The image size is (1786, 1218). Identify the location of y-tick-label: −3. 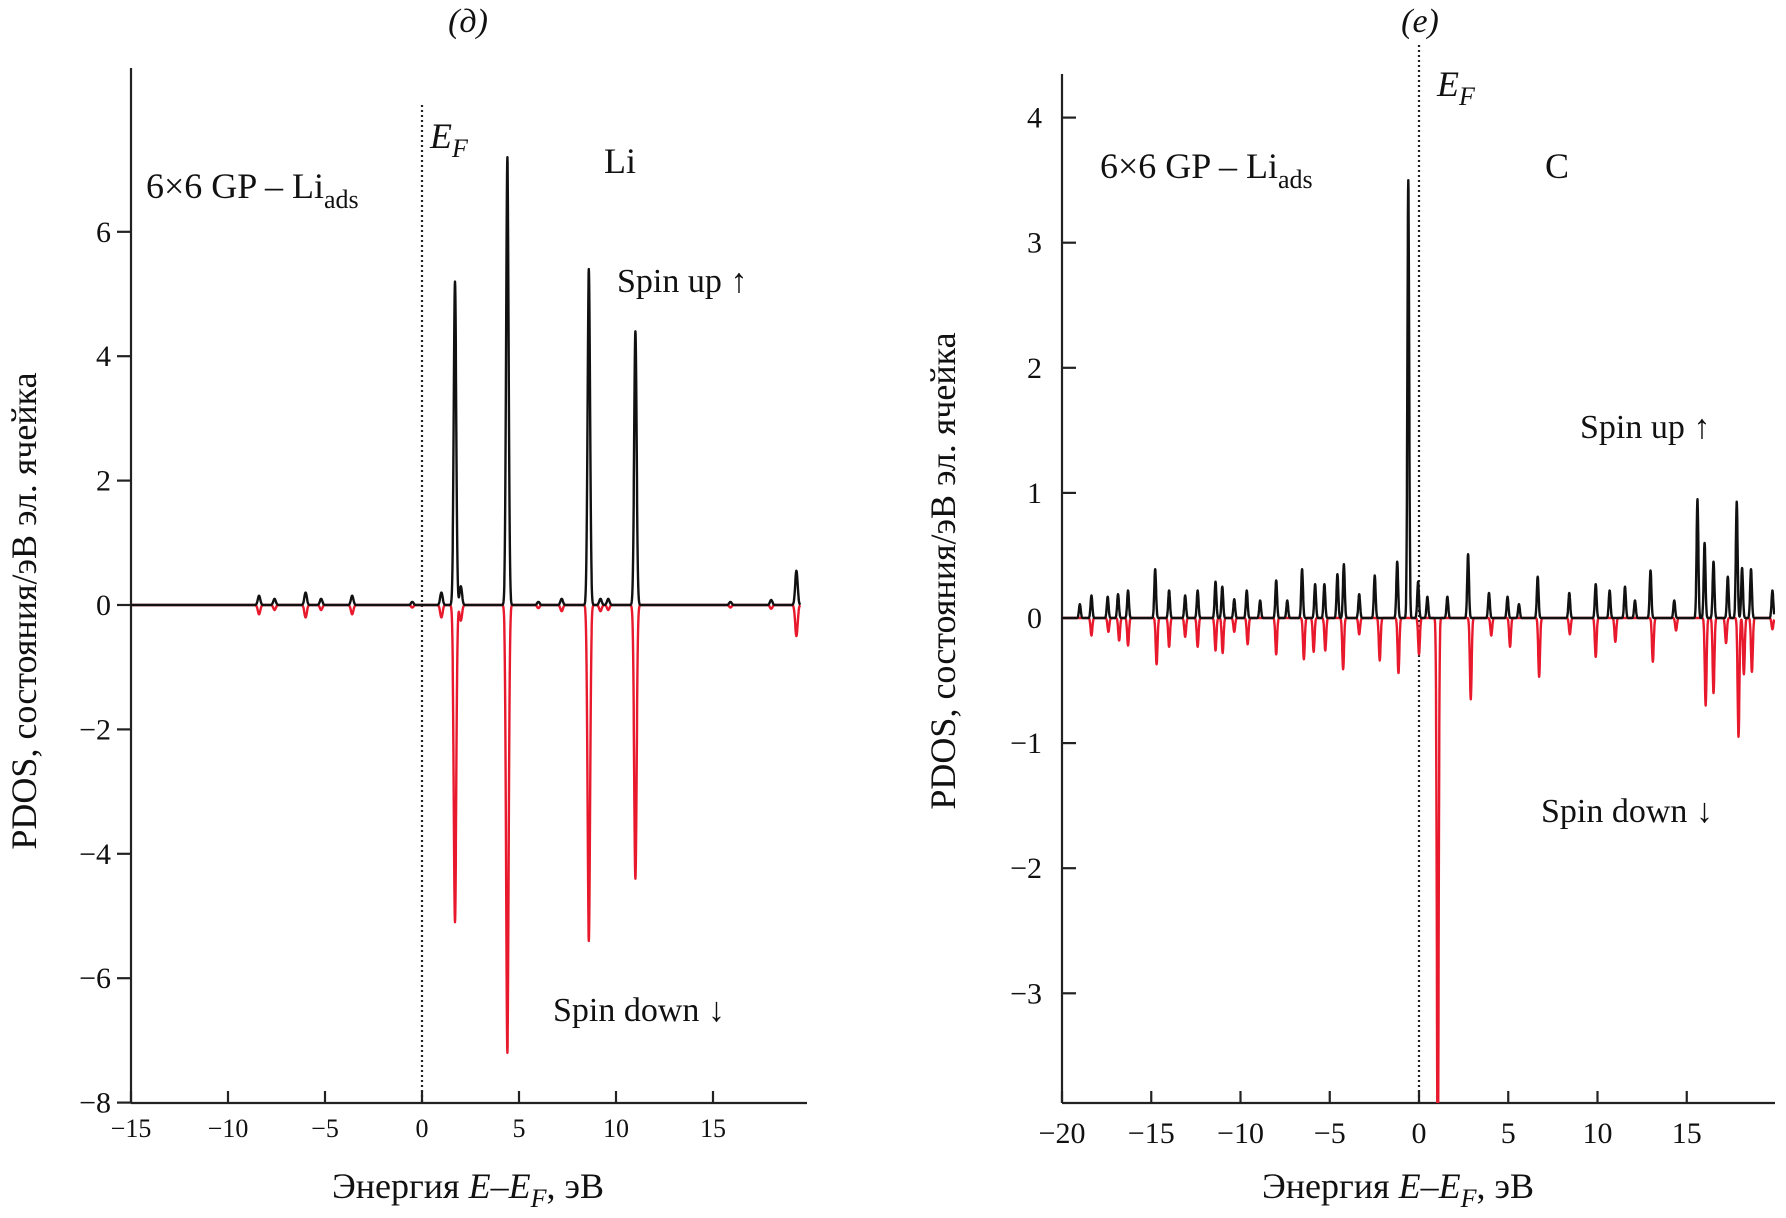
(1026, 993).